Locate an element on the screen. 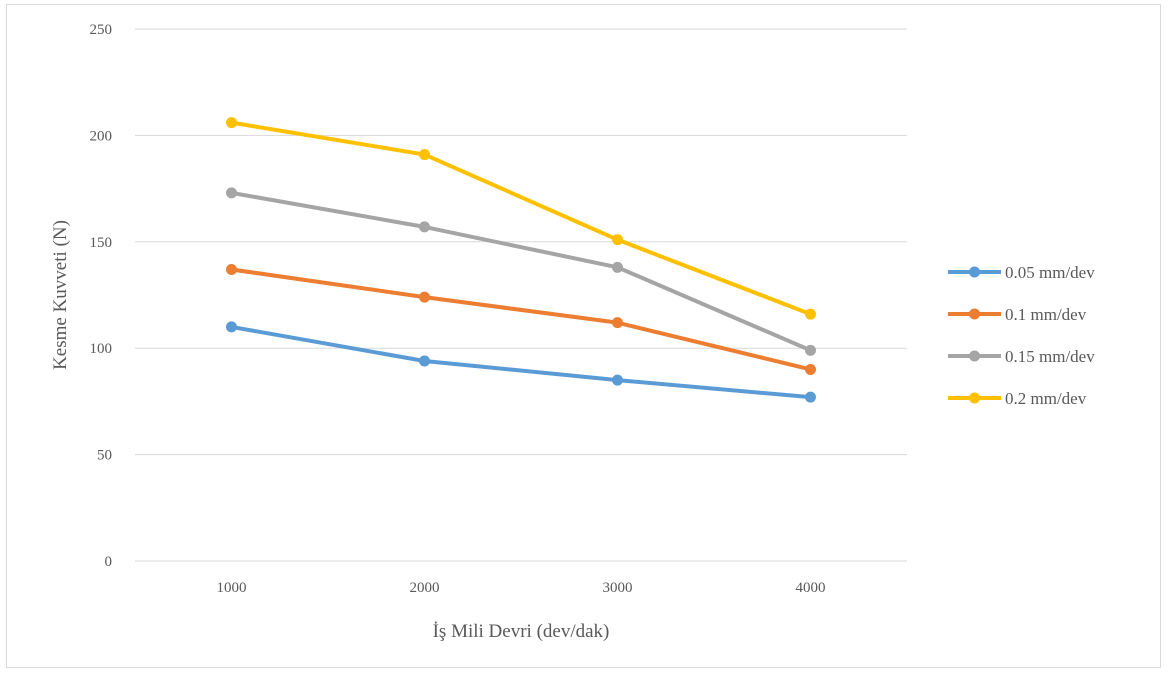 Image resolution: width=1171 pixels, height=675 pixels. legend-label: 0.1 mm/dev is located at coordinates (1046, 314).